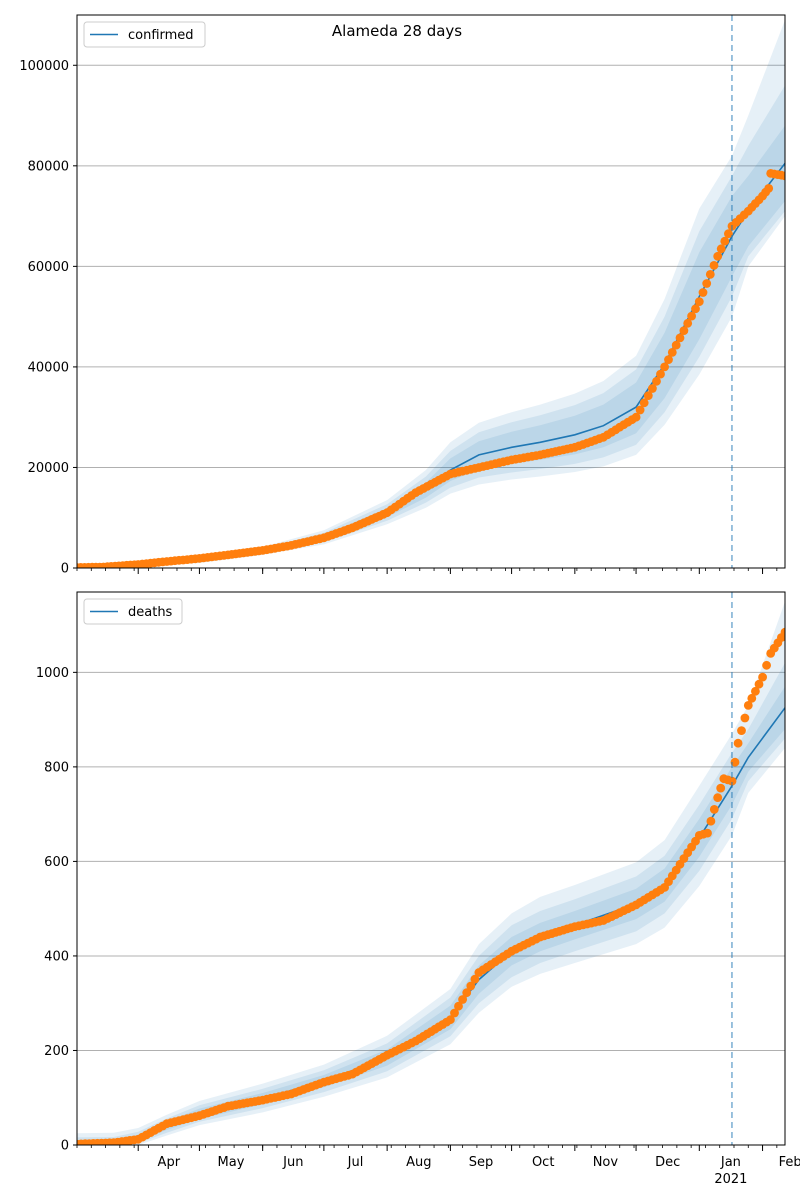  Describe the element at coordinates (730, 1179) in the screenshot. I see `x-year-label: 2021` at that location.